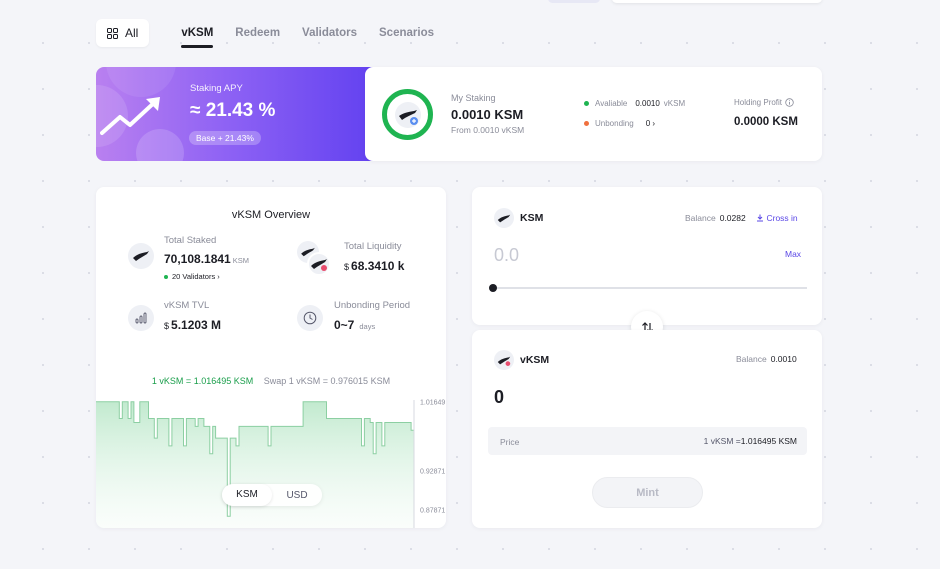  Describe the element at coordinates (160, 145) in the screenshot. I see `decor-bubble` at that location.